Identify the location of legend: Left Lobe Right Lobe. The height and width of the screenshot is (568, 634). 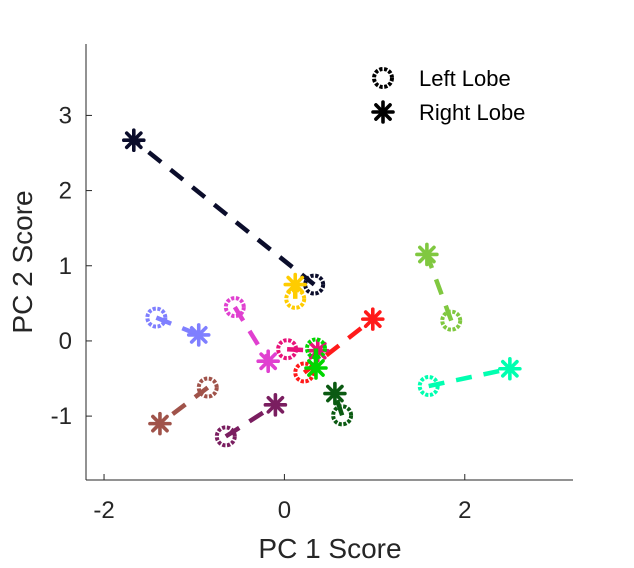
(448, 95).